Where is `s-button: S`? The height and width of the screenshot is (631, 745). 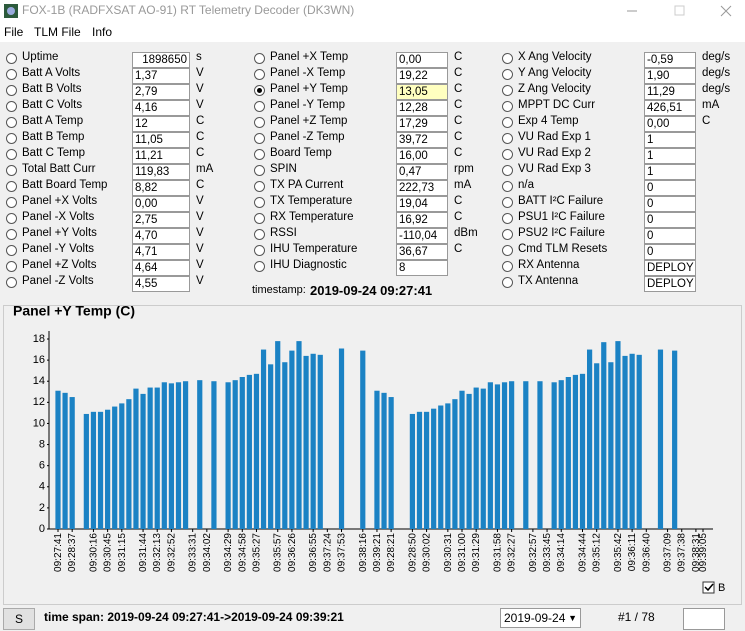 s-button: S is located at coordinates (19, 619).